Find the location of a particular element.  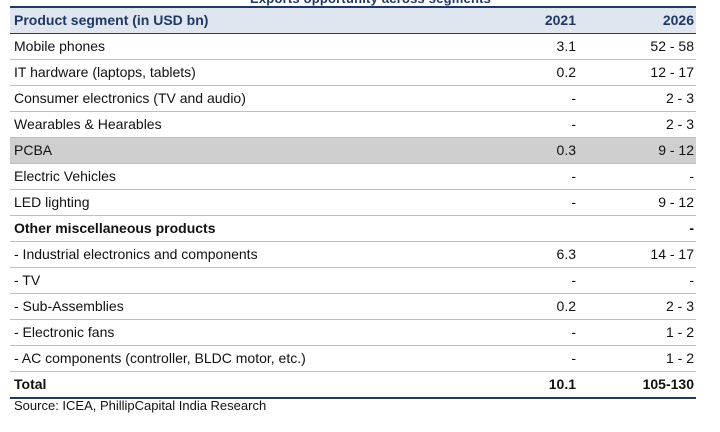

row-label: LED lighting is located at coordinates (235, 202).